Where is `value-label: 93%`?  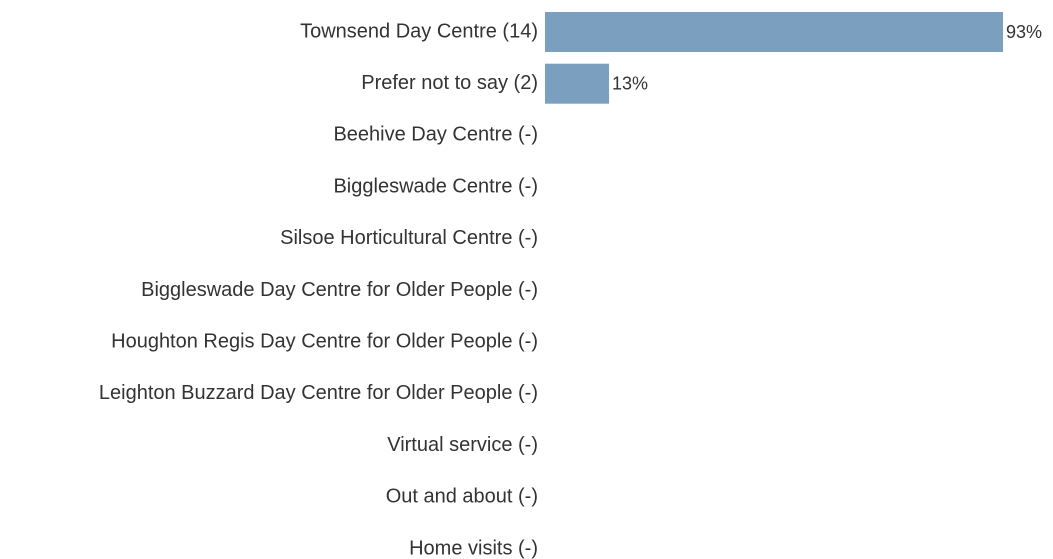
value-label: 93% is located at coordinates (1024, 32).